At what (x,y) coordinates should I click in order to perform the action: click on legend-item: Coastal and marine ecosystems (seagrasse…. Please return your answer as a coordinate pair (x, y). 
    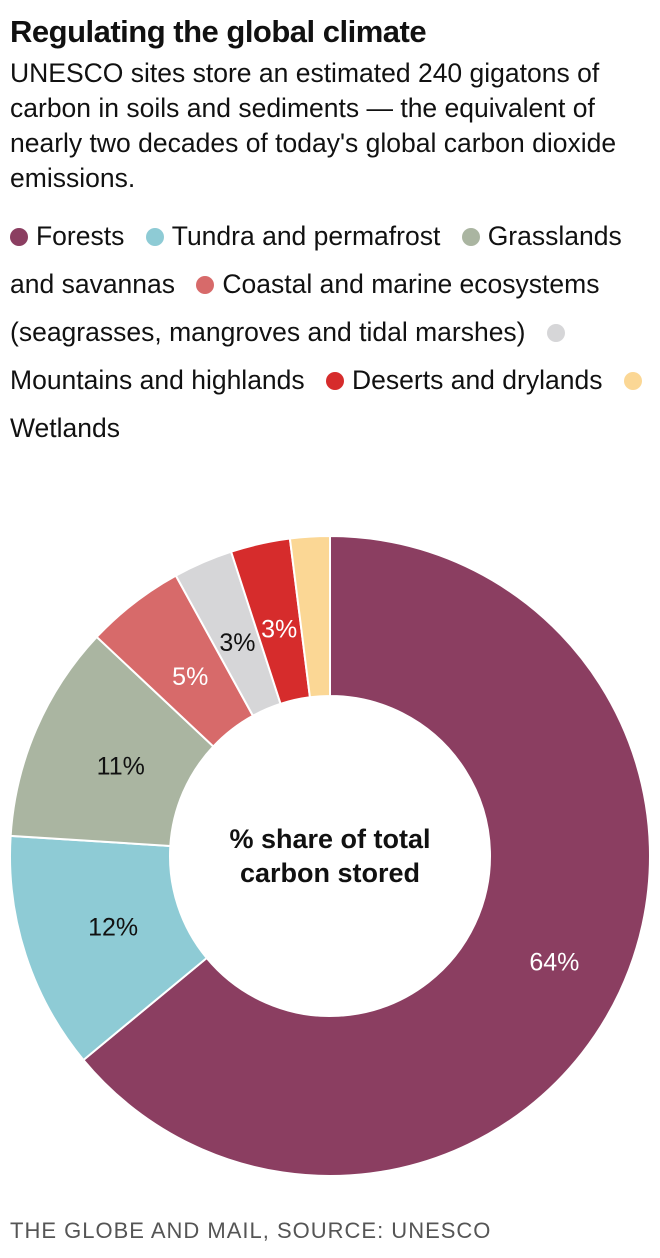
    Looking at the image, I should click on (304, 308).